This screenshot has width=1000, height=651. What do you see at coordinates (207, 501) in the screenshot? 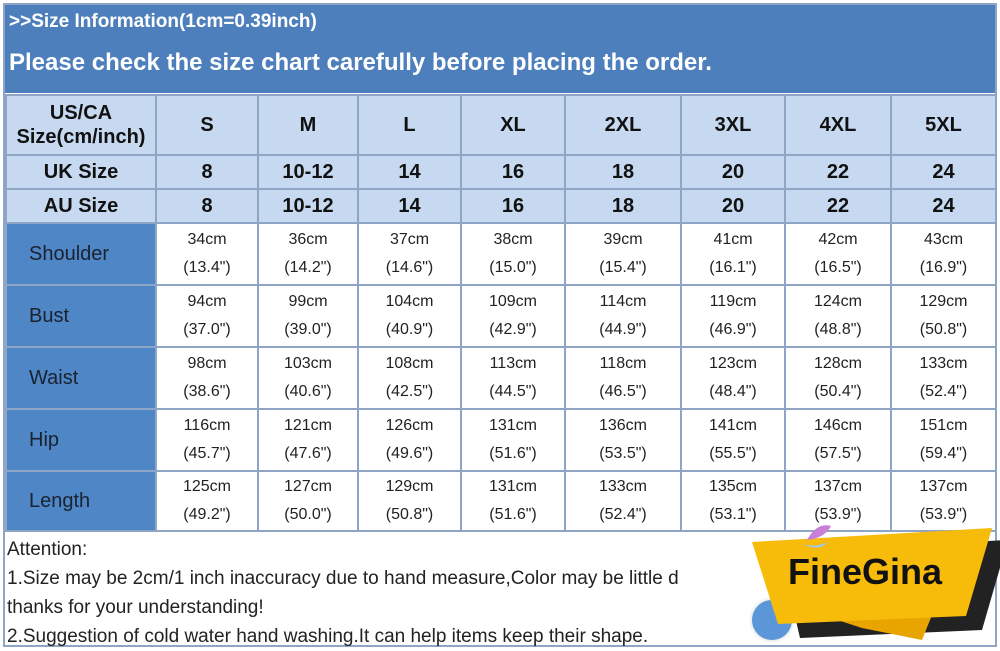
I see `measurement-value: 125cm (49.2")` at bounding box center [207, 501].